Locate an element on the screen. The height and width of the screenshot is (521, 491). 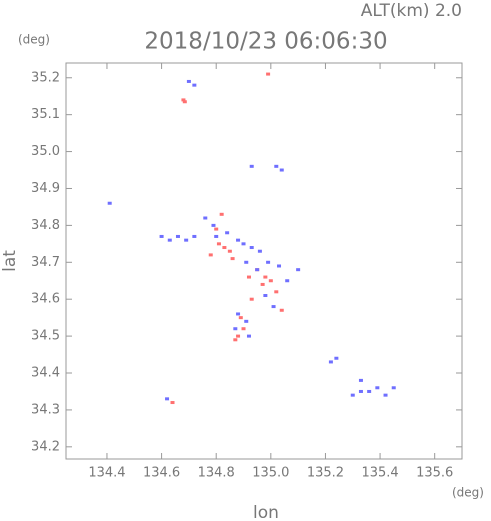
y-axis-label: lat is located at coordinates (10, 261).